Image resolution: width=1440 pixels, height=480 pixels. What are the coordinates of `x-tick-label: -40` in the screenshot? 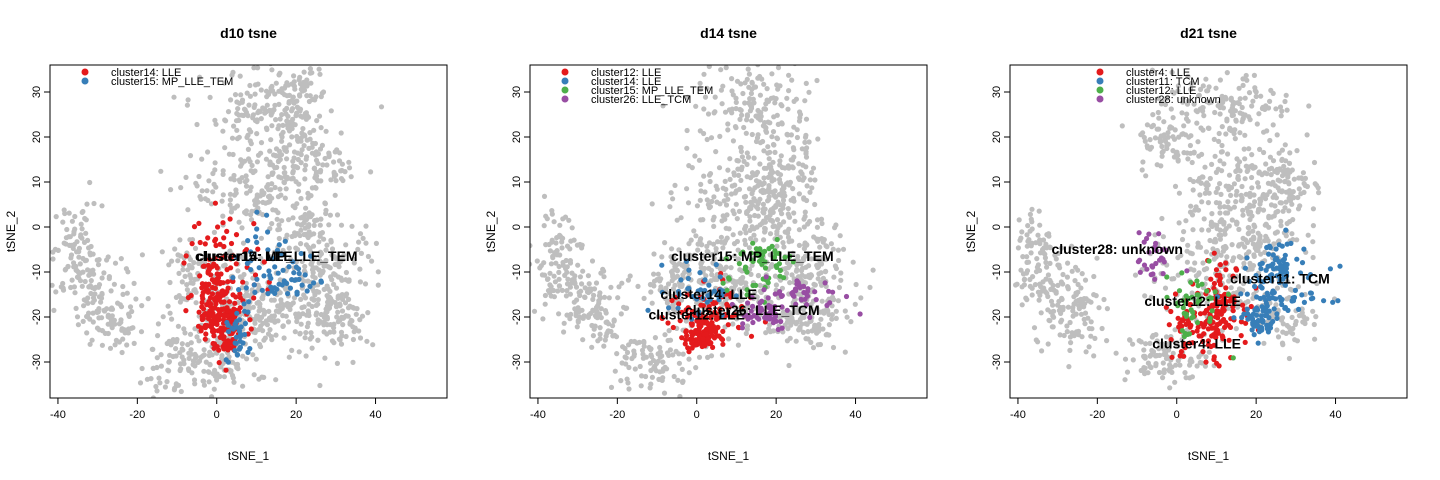 It's located at (538, 415).